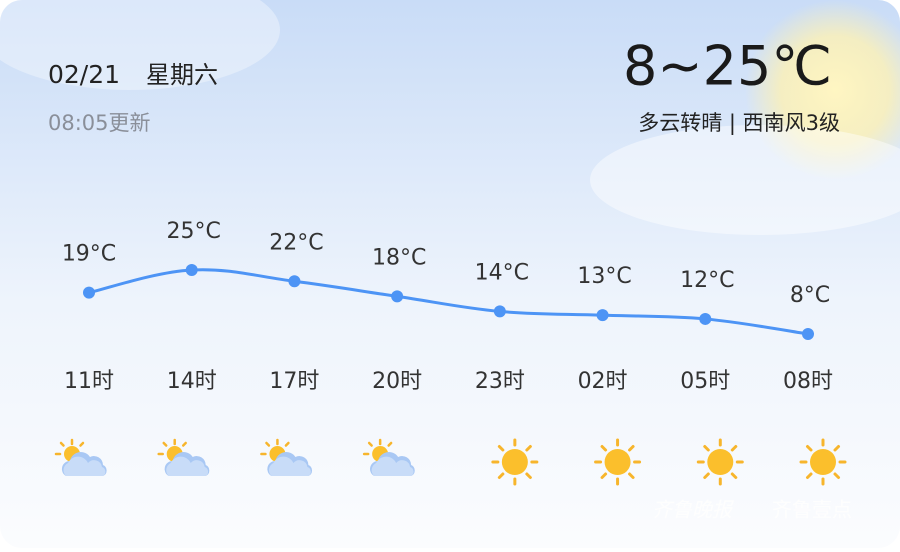 The width and height of the screenshot is (900, 552). Describe the element at coordinates (808, 381) in the screenshot. I see `time-label: 08时` at that location.